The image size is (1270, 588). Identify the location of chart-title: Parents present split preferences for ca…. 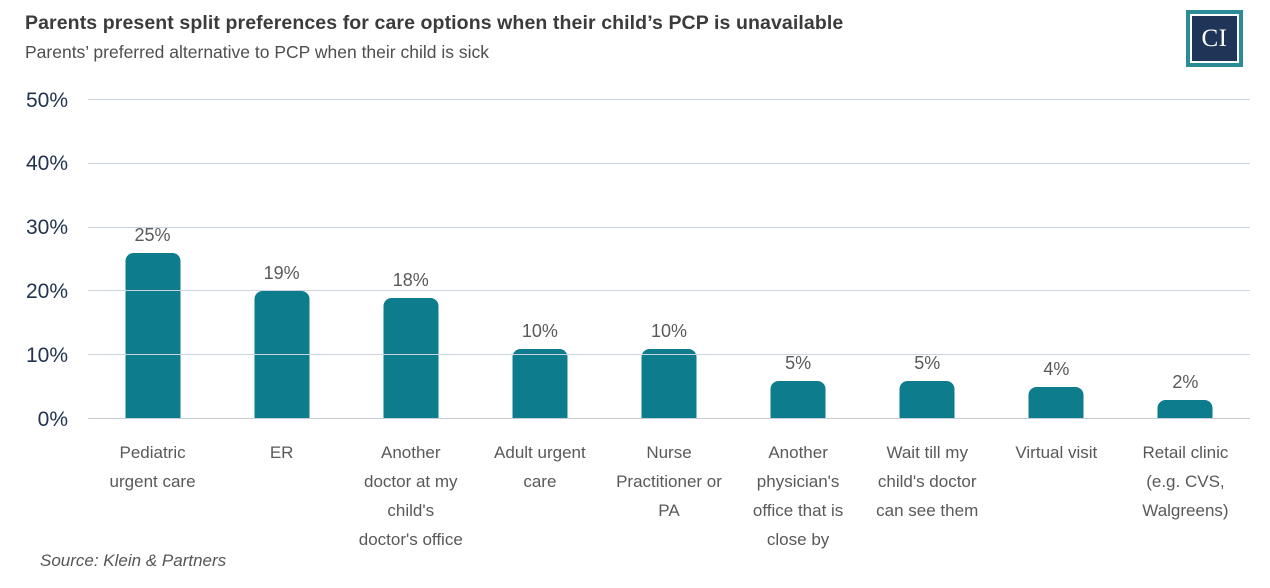
(434, 23).